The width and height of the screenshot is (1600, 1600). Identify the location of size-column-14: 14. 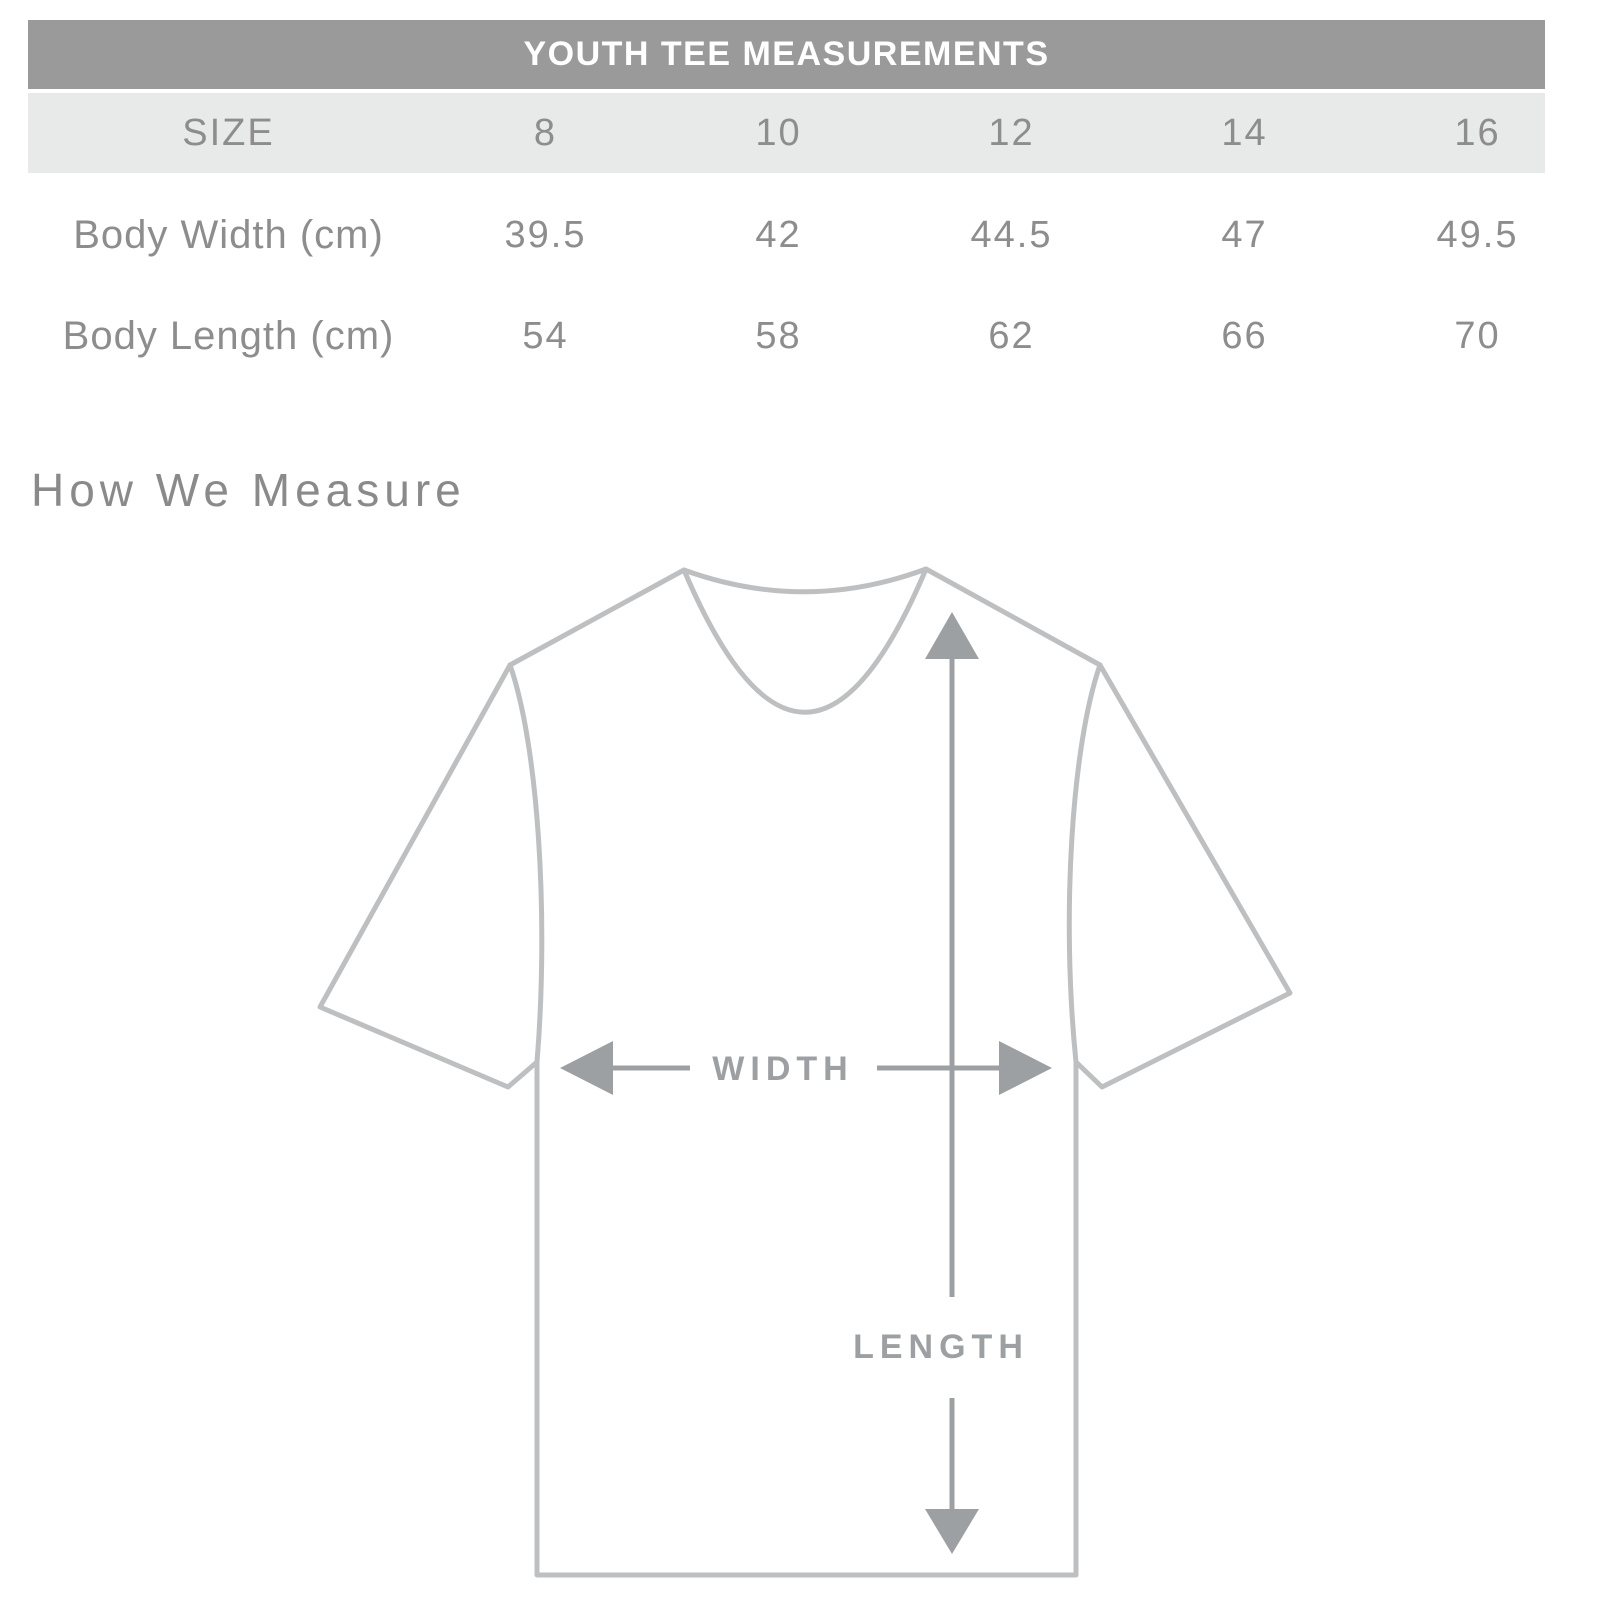
(1244, 132).